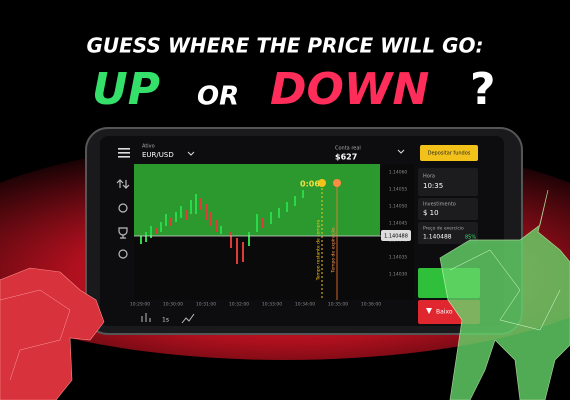 The image size is (570, 400). I want to click on expiry-marker, so click(337, 183).